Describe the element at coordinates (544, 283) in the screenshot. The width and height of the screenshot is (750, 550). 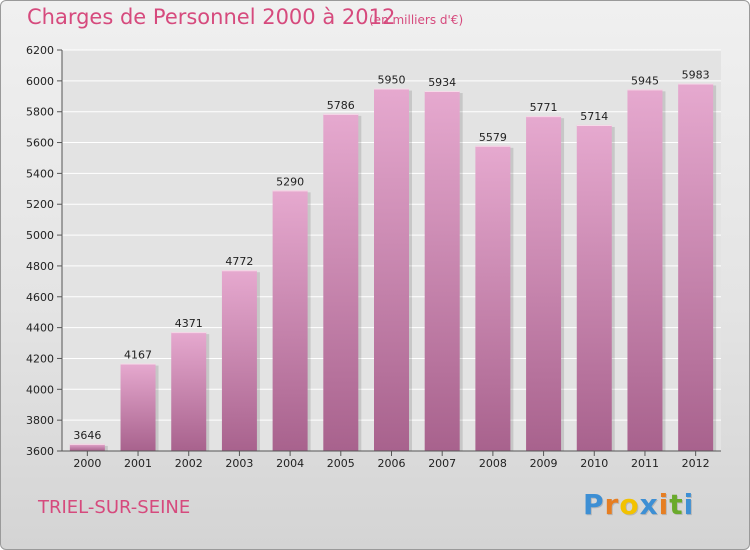
I see `bar-2009` at that location.